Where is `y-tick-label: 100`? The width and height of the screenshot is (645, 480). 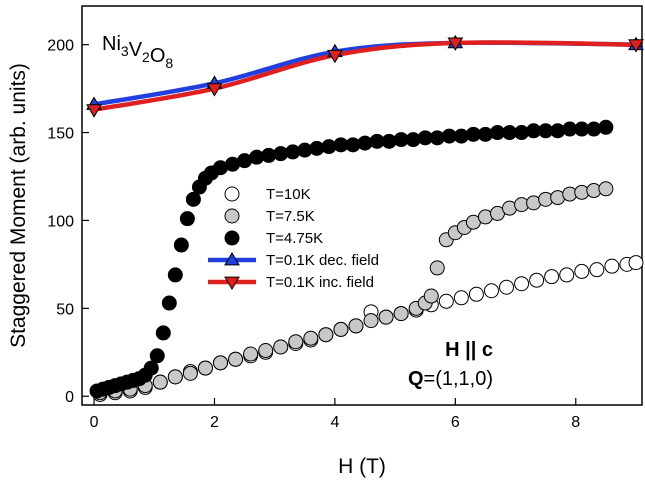 y-tick-label: 100 is located at coordinates (60, 221).